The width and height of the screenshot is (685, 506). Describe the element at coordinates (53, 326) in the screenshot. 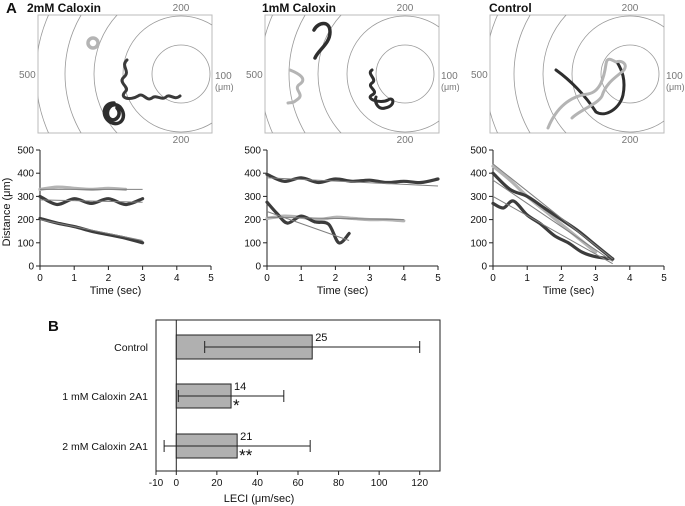

I see `panel-label-b: B` at that location.